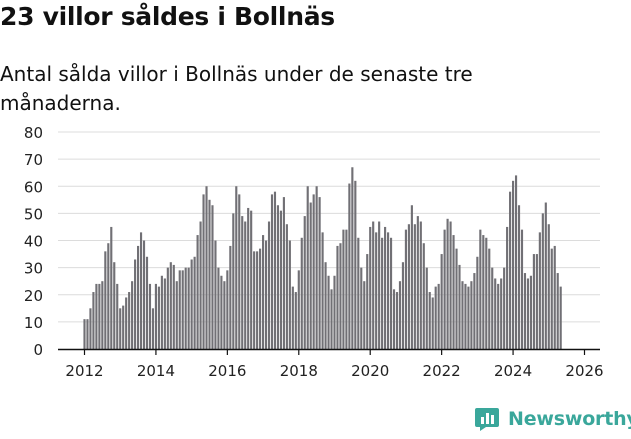  I want to click on y-tick-label: 70, so click(33, 160).